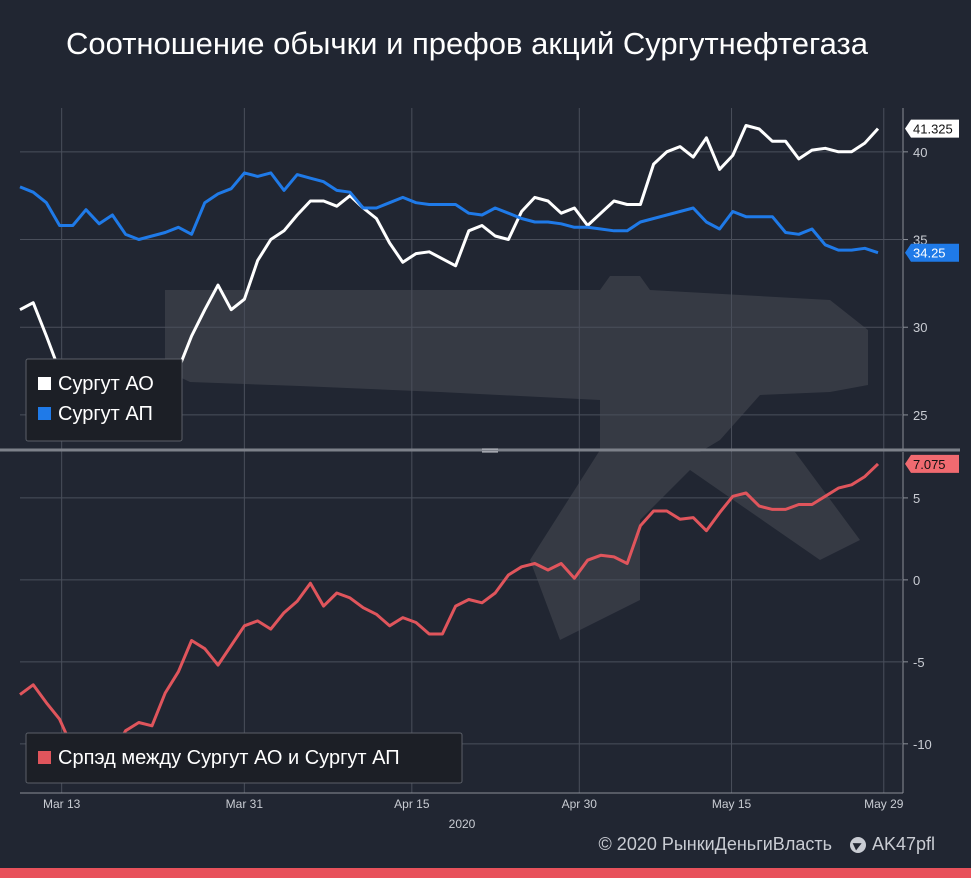 Image resolution: width=971 pixels, height=878 pixels. I want to click on x-tick-label: May 29, so click(884, 804).